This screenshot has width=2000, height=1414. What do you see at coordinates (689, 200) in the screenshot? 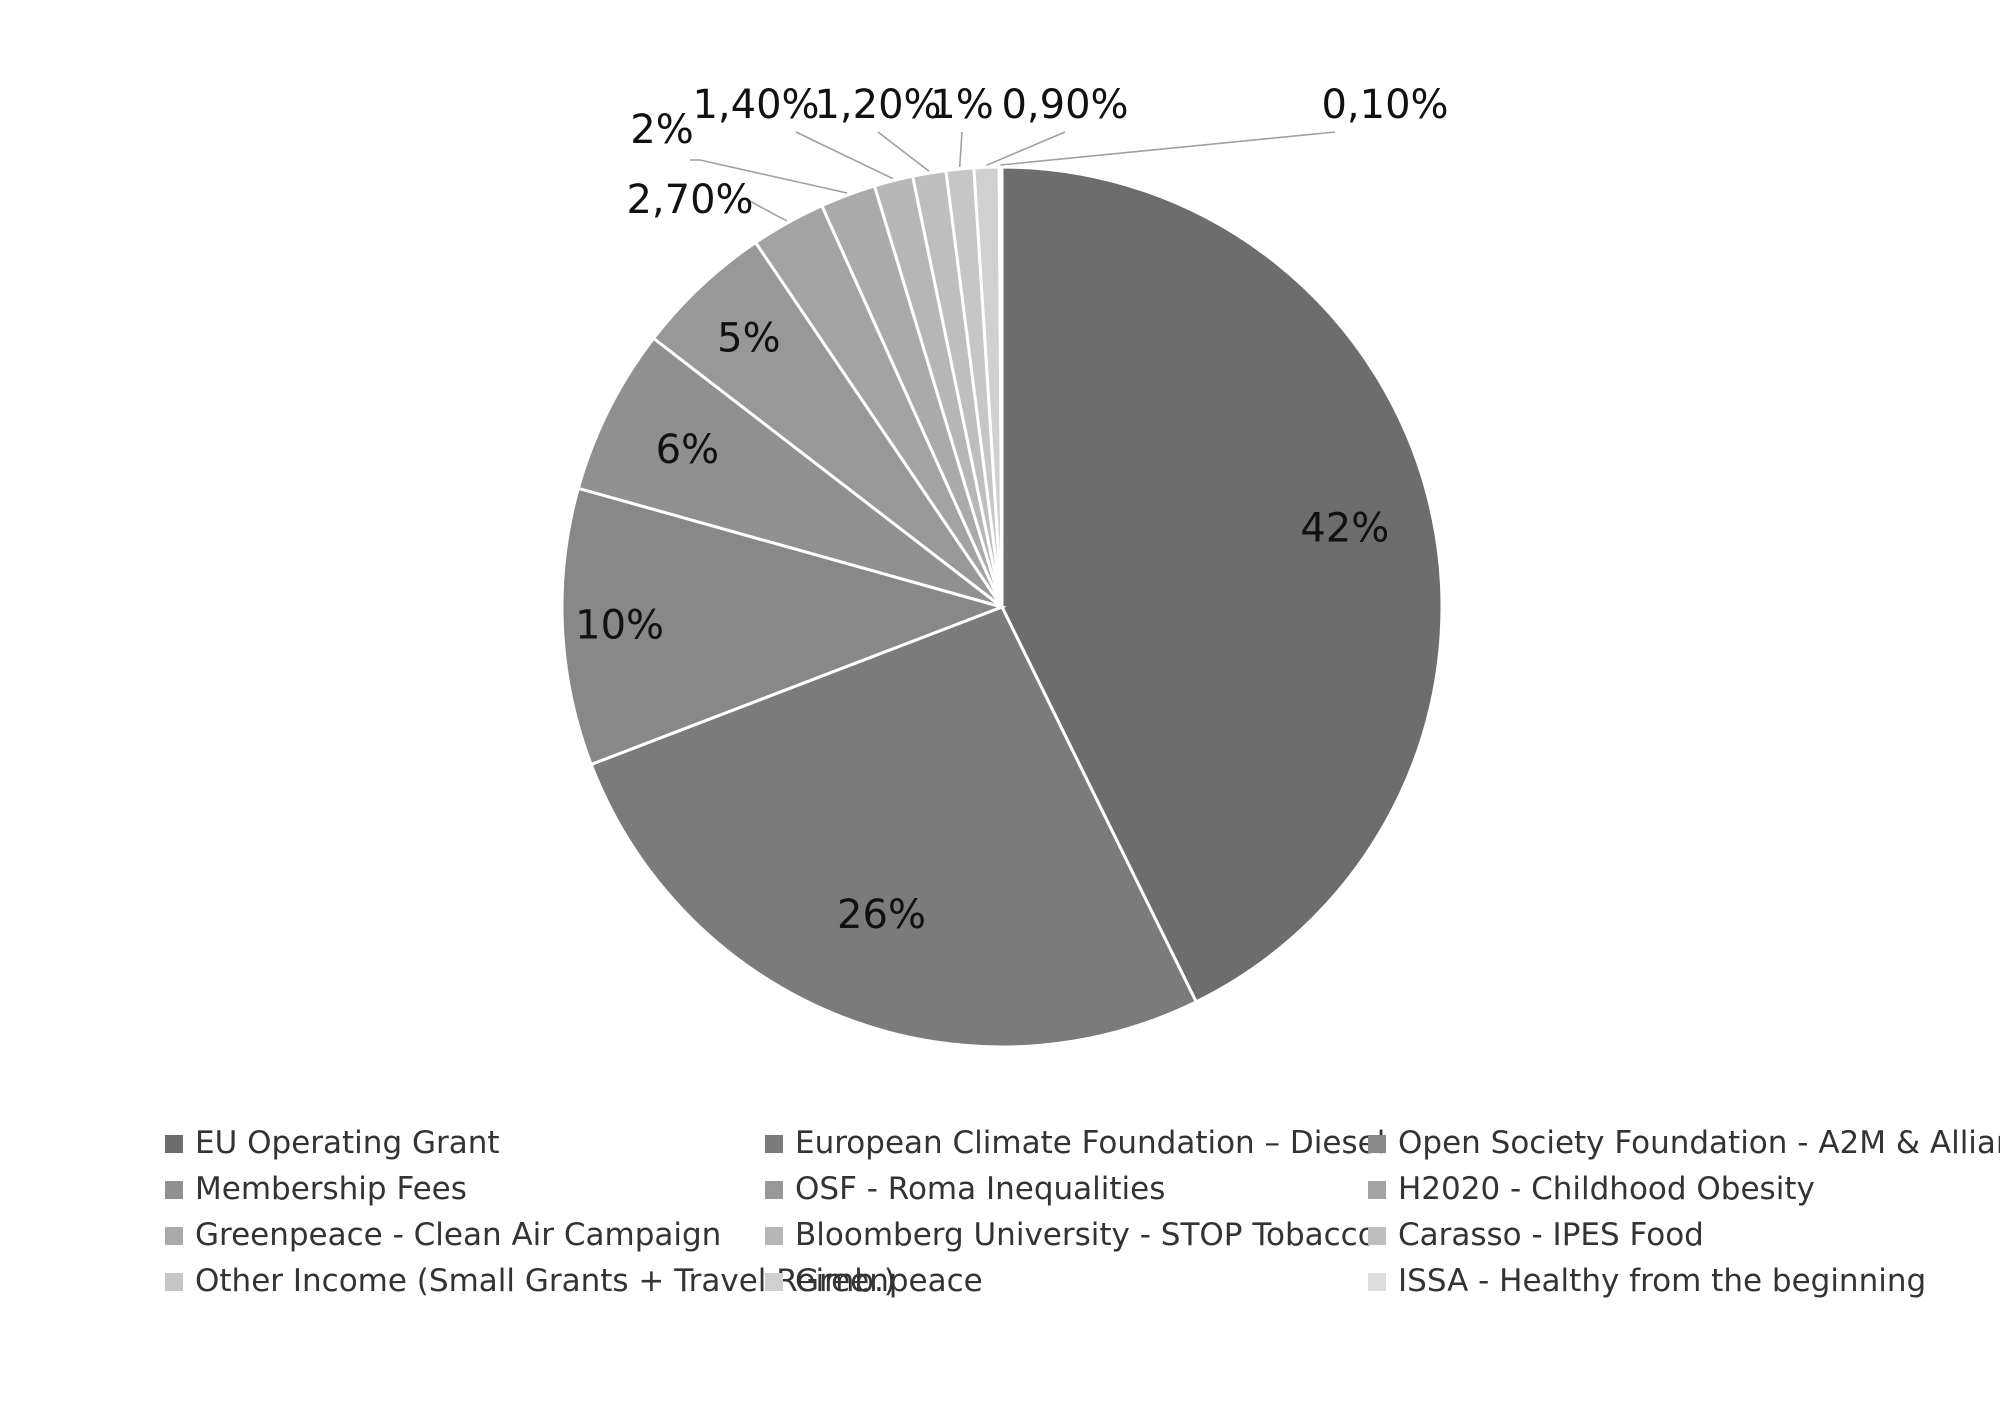
I see `data-label-h2020-childhood-obesity: 2,70%` at bounding box center [689, 200].